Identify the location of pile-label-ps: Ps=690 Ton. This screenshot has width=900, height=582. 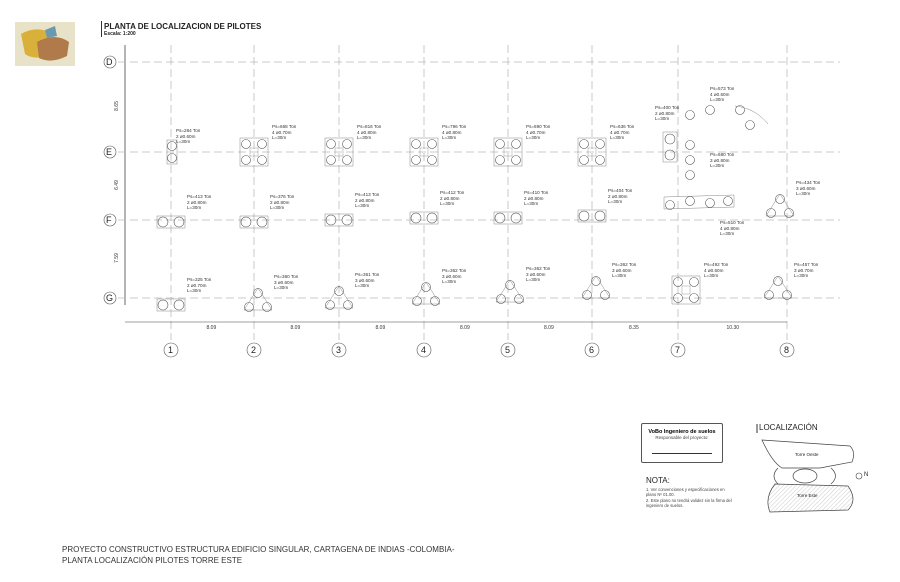
(538, 126).